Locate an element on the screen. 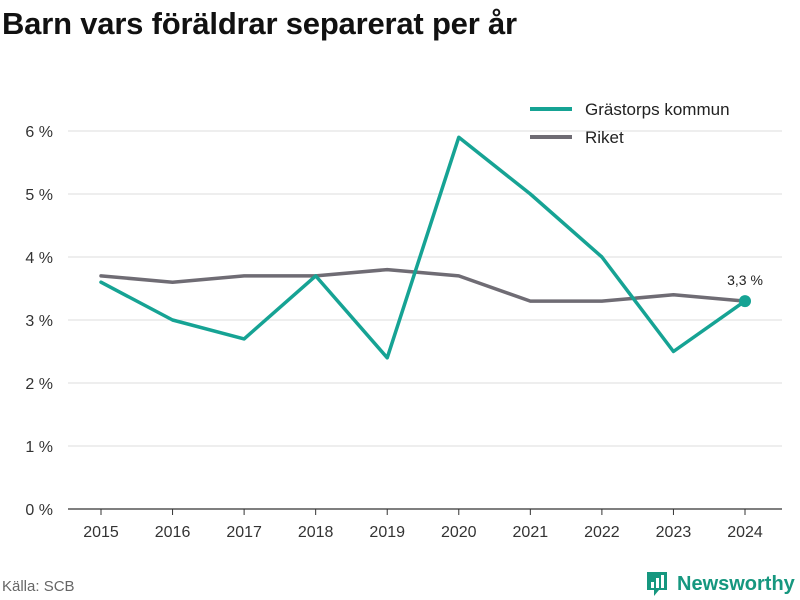 The height and width of the screenshot is (600, 800). annotations: 3,3 % is located at coordinates (745, 290).